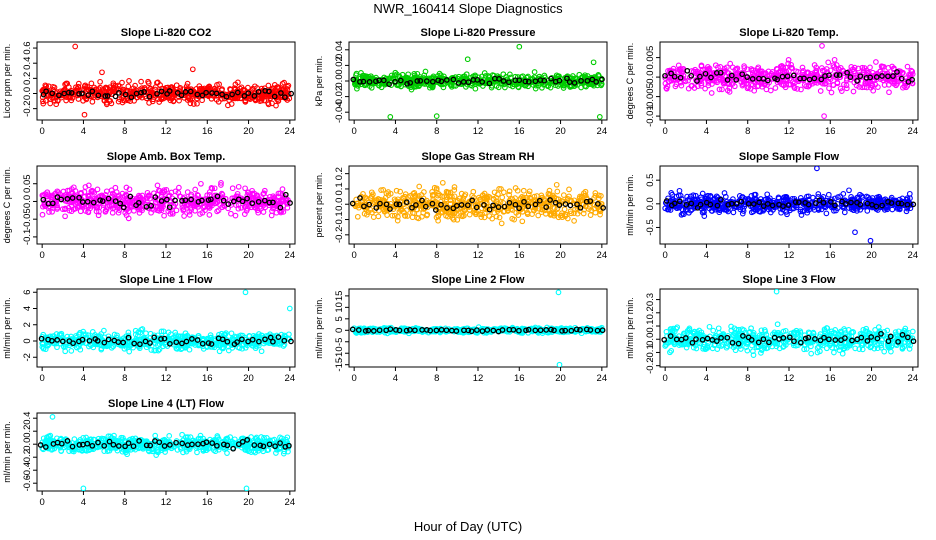 Image resolution: width=936 pixels, height=540 pixels. What do you see at coordinates (27, 340) in the screenshot?
I see `y-tick-label: 0` at bounding box center [27, 340].